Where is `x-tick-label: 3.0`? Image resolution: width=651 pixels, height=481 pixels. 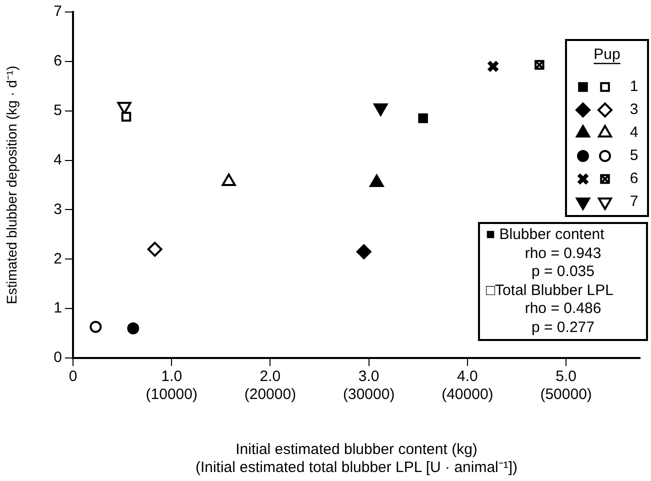 x-tick-label: 3.0 is located at coordinates (369, 377).